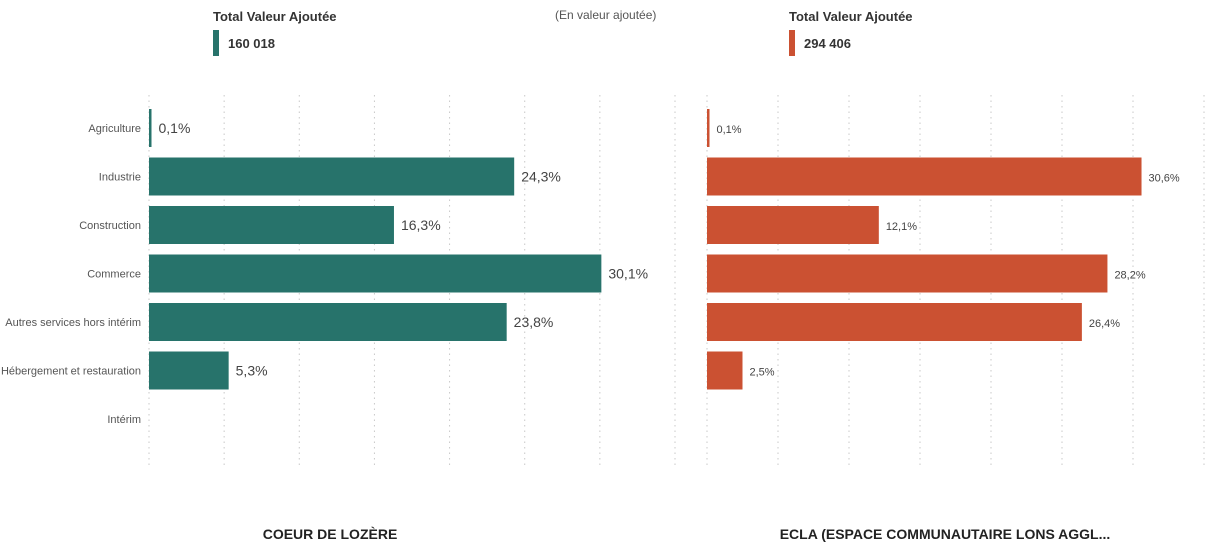 This screenshot has height=554, width=1212. I want to click on category-label: Intérim, so click(124, 420).